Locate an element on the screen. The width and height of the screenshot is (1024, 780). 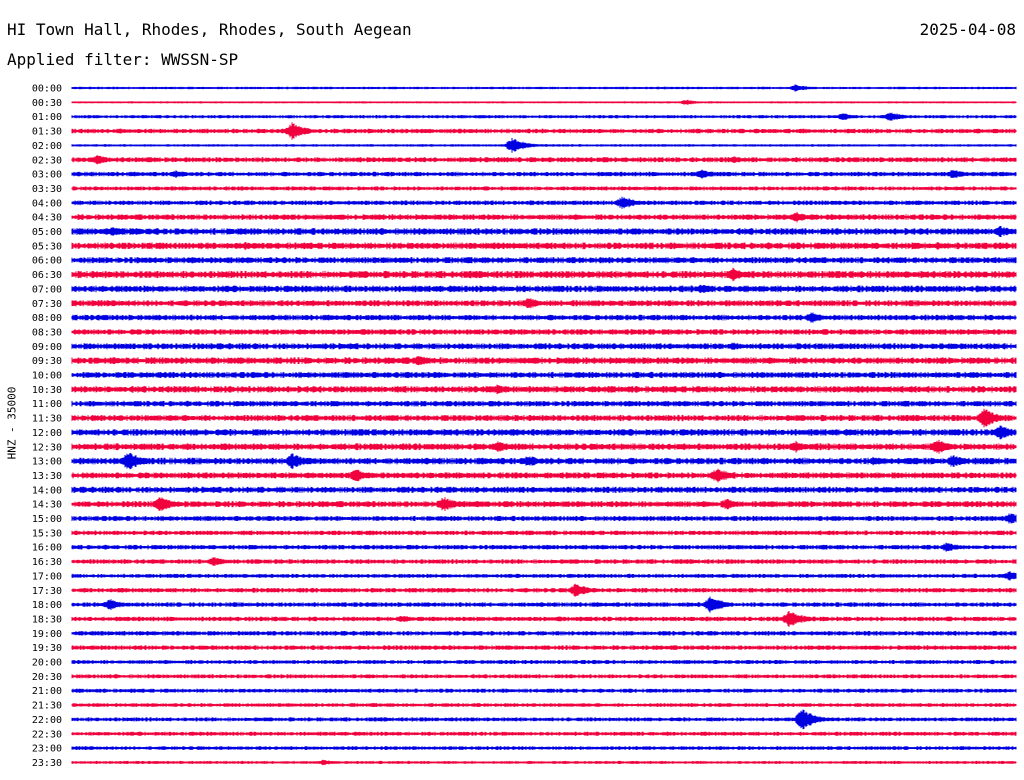
time-tick-label: 07:00 is located at coordinates (47, 289).